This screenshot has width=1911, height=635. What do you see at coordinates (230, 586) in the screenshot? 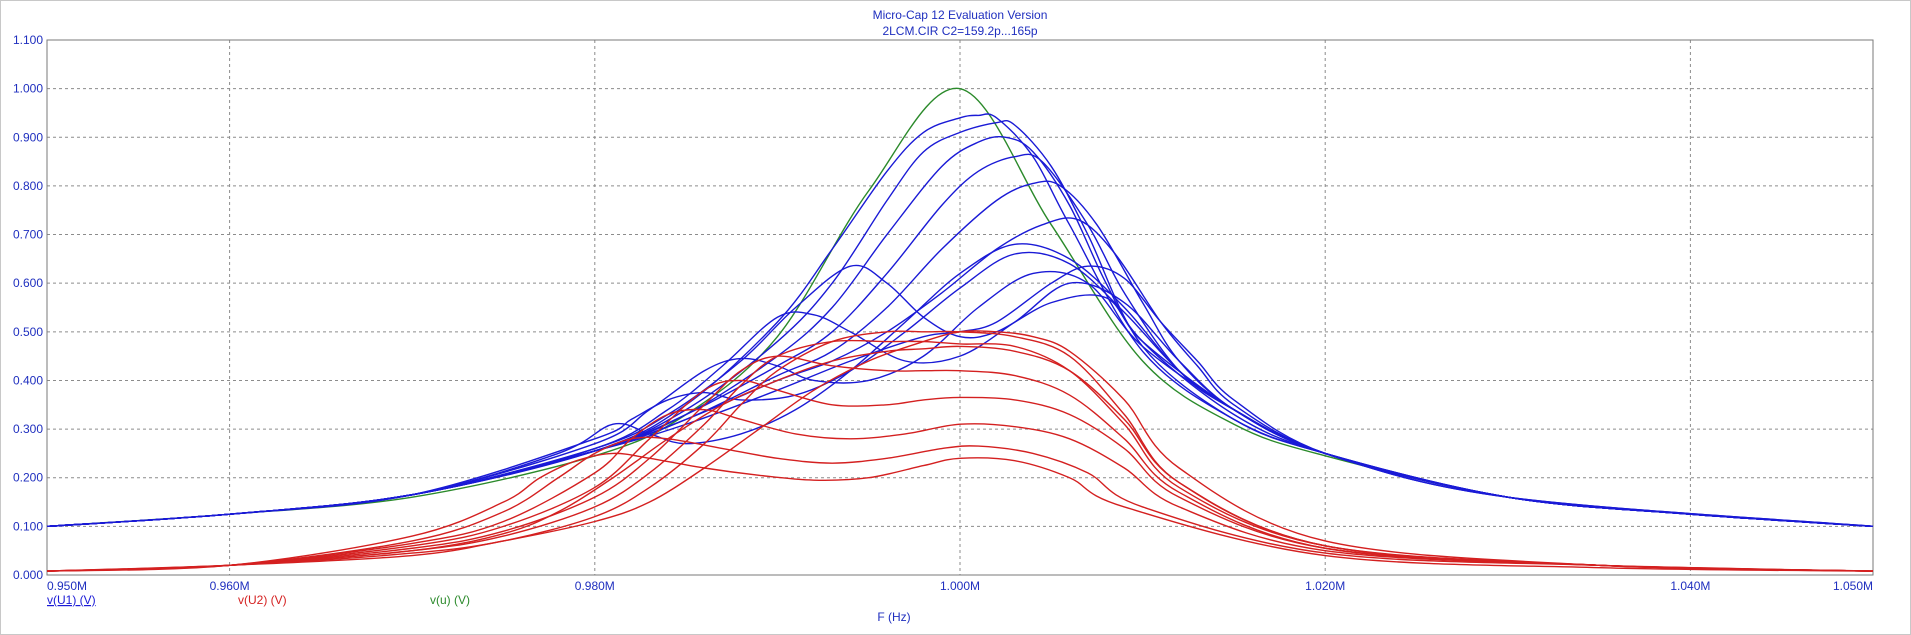
I see `x-tick-label: 0.960M` at bounding box center [230, 586].